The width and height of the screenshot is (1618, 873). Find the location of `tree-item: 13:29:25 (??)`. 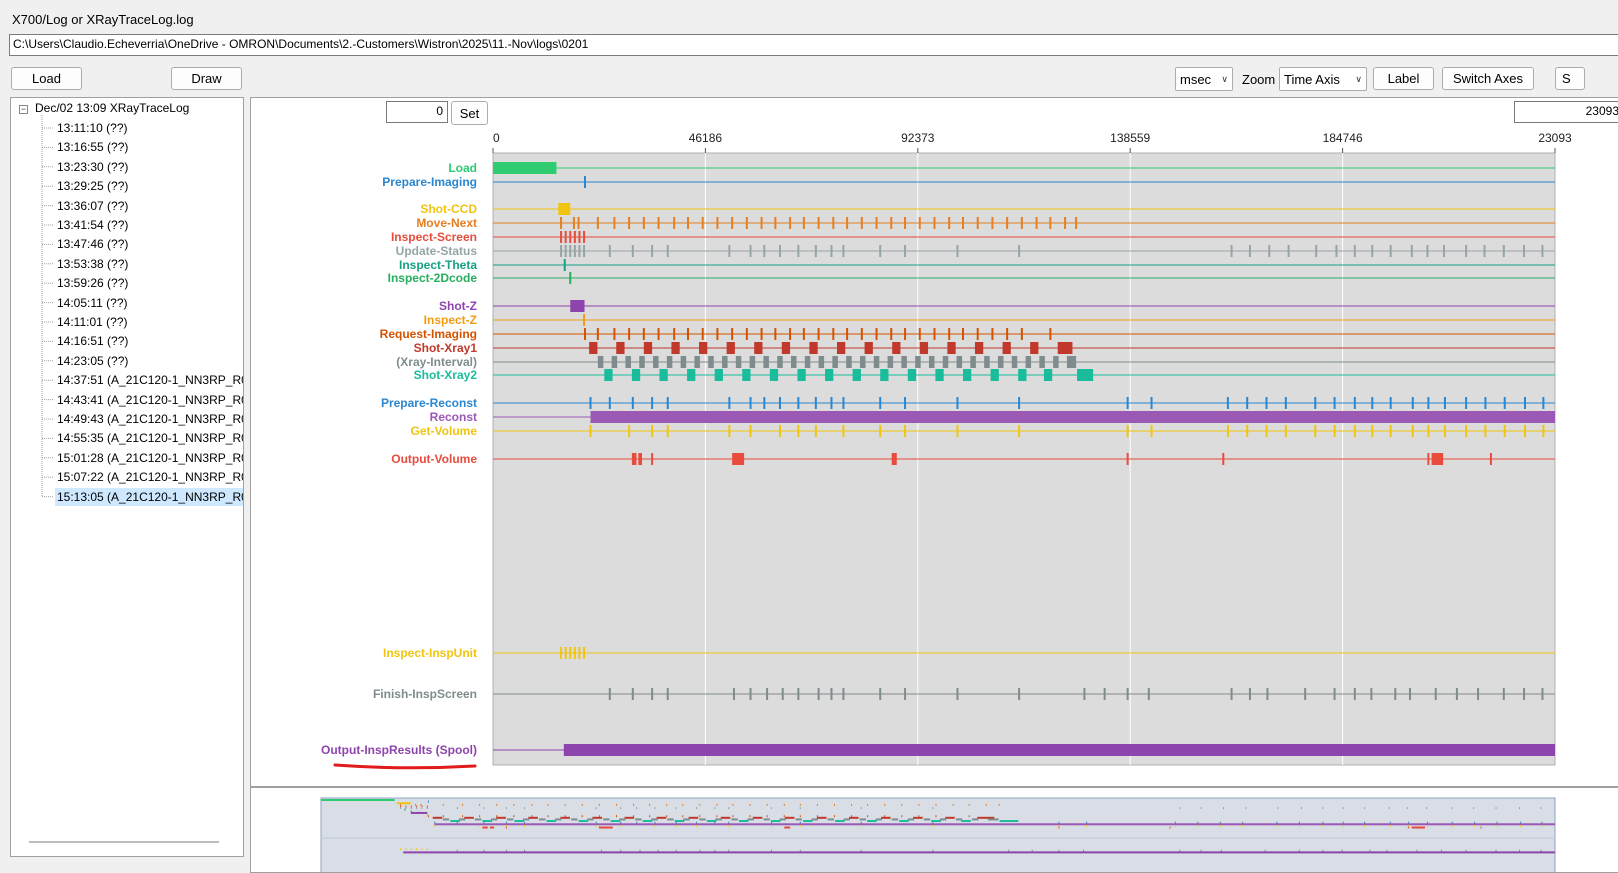

tree-item: 13:29:25 (??) is located at coordinates (93, 186).